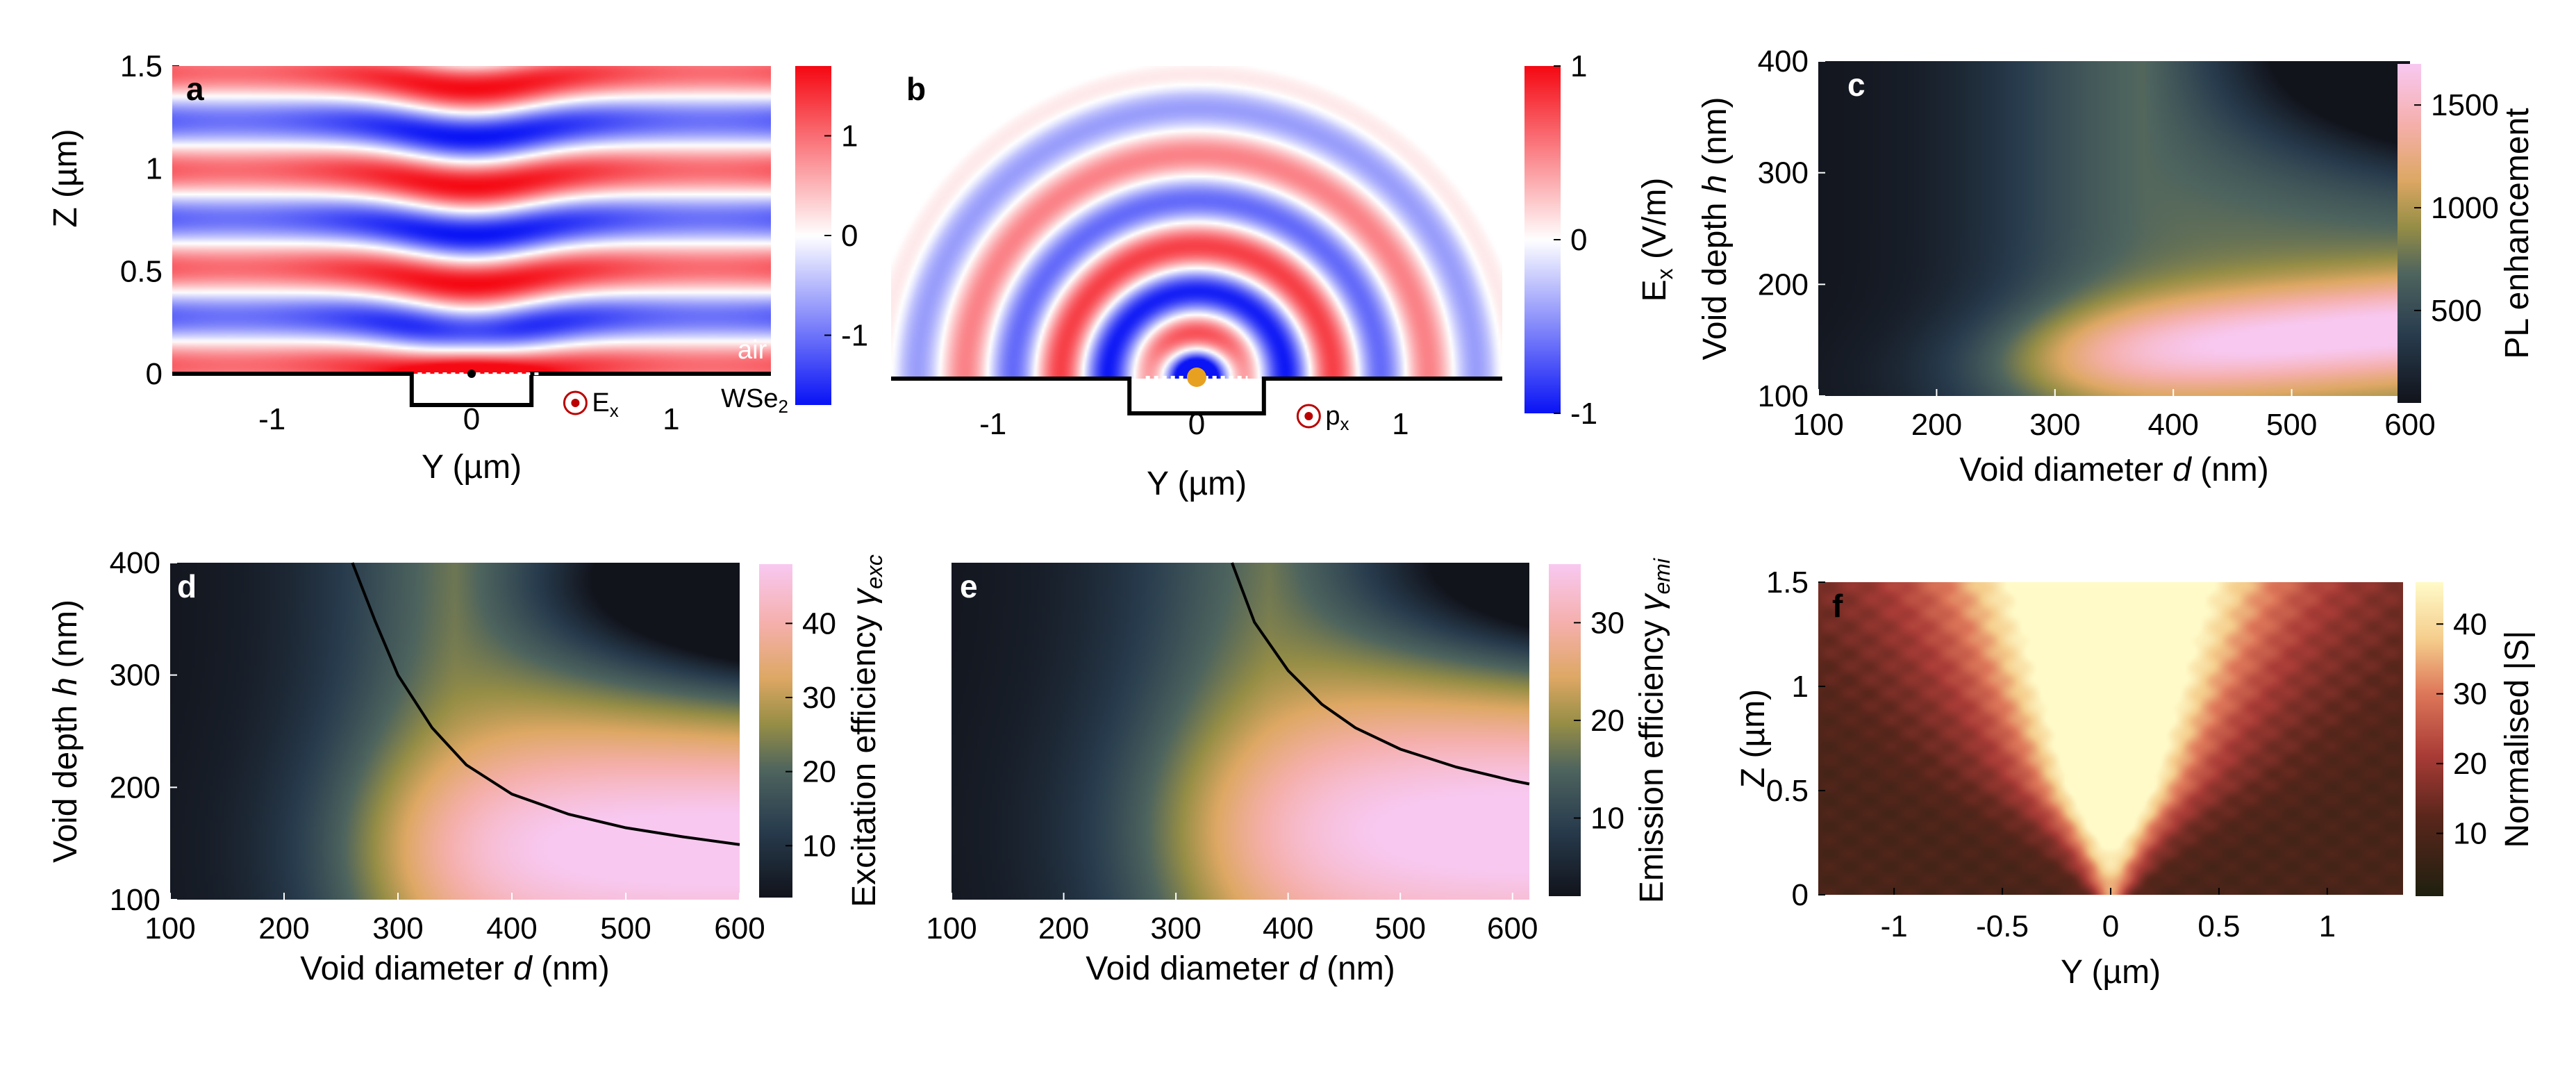 The image size is (2576, 1065). I want to click on colorbar-label: Ex (V/m), so click(1656, 240).